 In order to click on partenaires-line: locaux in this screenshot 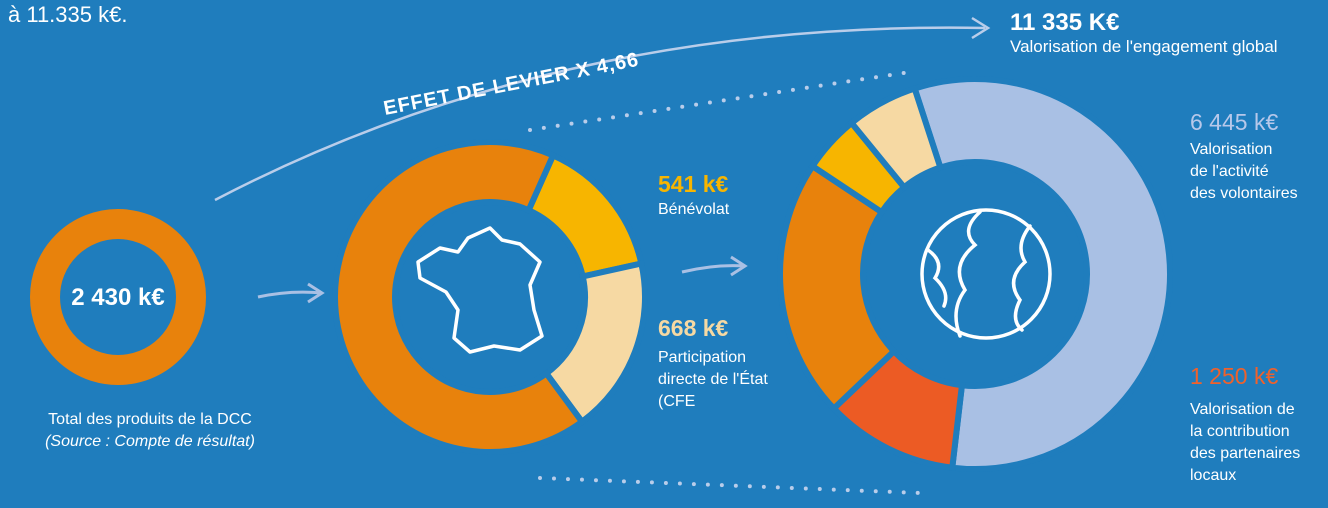, I will do `click(1213, 475)`.